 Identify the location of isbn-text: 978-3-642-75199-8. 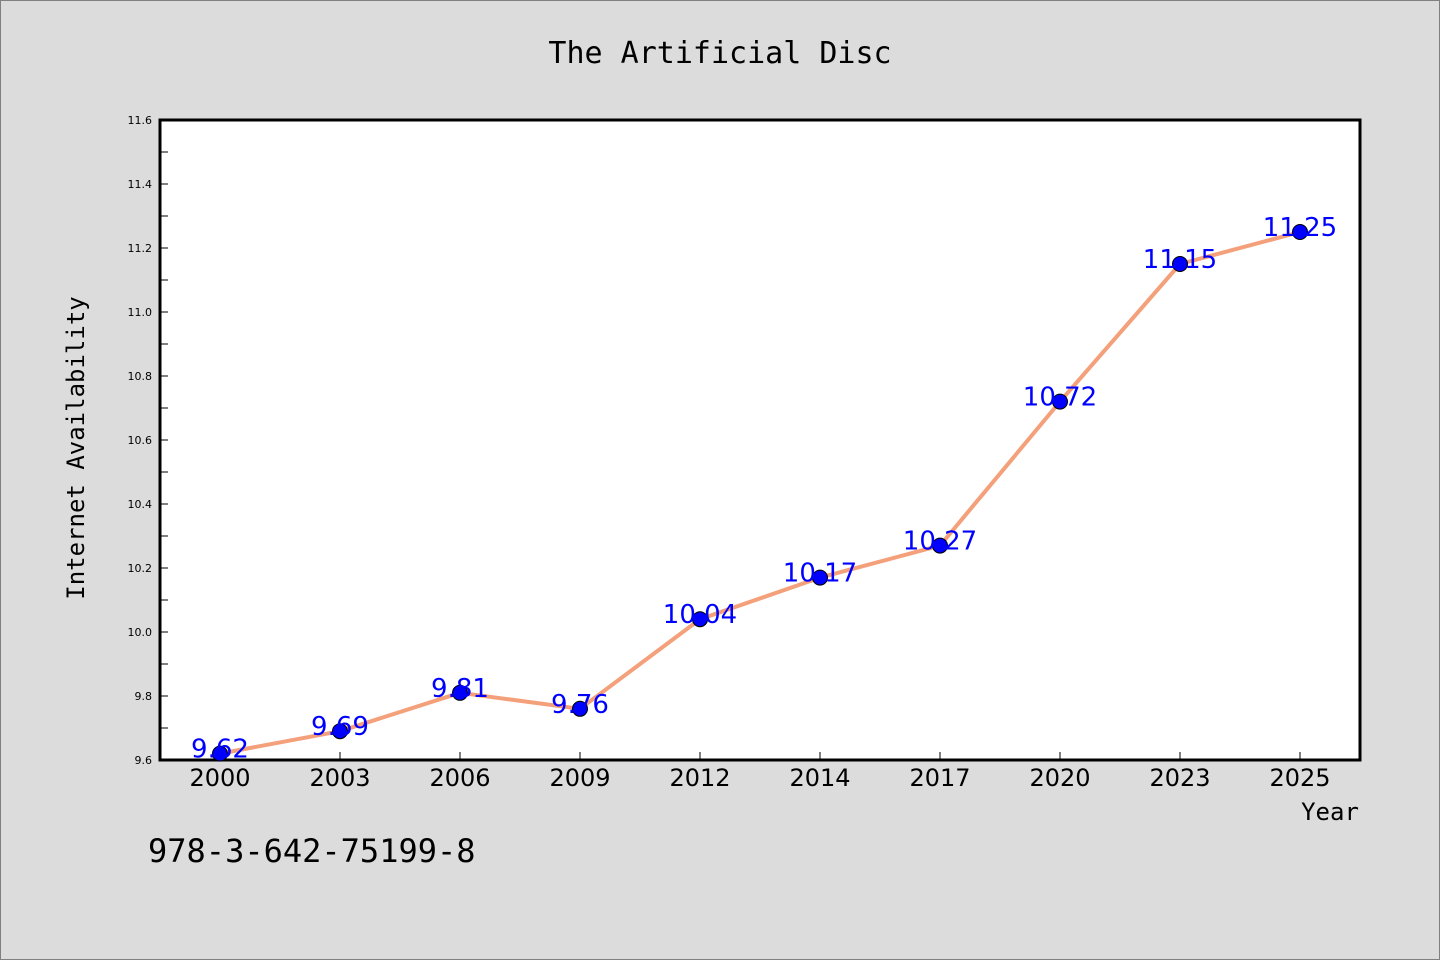
(312, 851).